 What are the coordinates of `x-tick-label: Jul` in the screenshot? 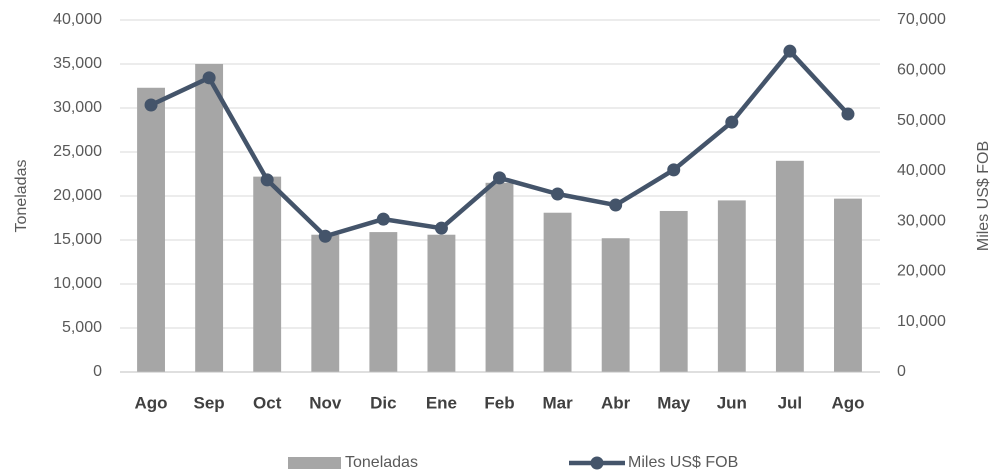 It's located at (790, 402).